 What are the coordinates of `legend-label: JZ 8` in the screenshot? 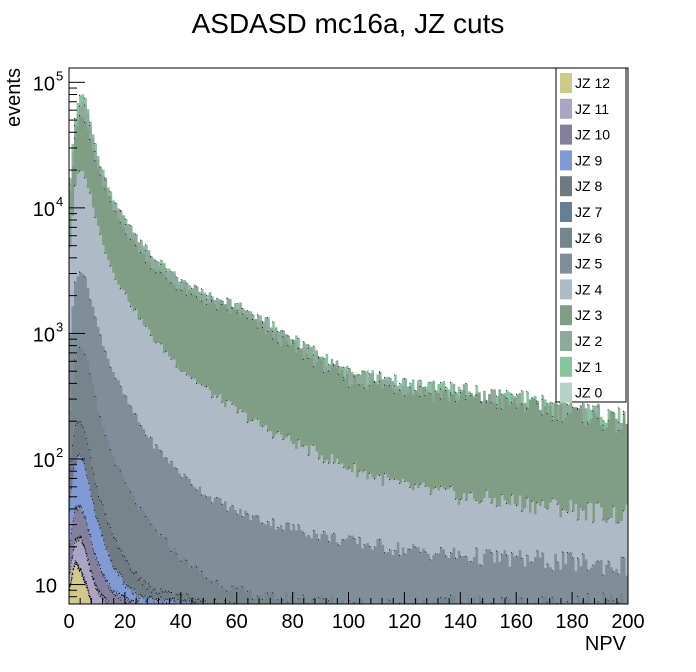 It's located at (588, 186).